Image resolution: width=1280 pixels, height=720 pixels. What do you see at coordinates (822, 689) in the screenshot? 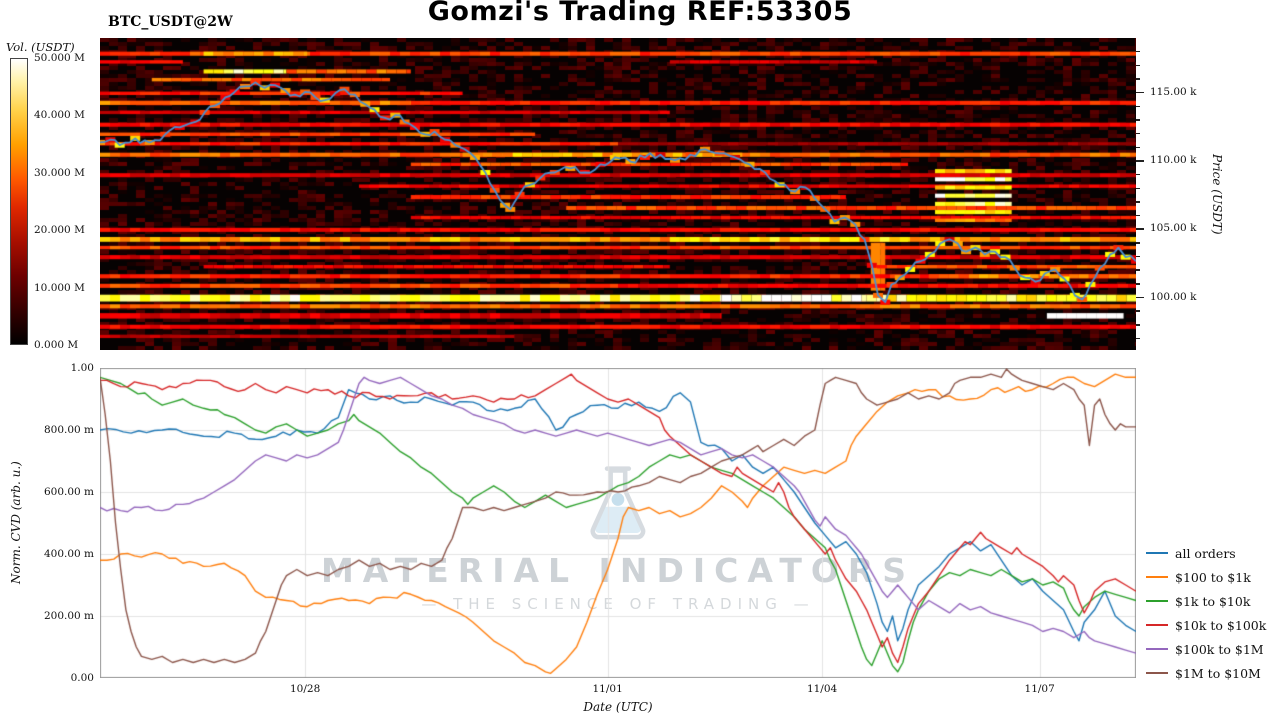
I see `date-tick-label: 11/04` at bounding box center [822, 689].